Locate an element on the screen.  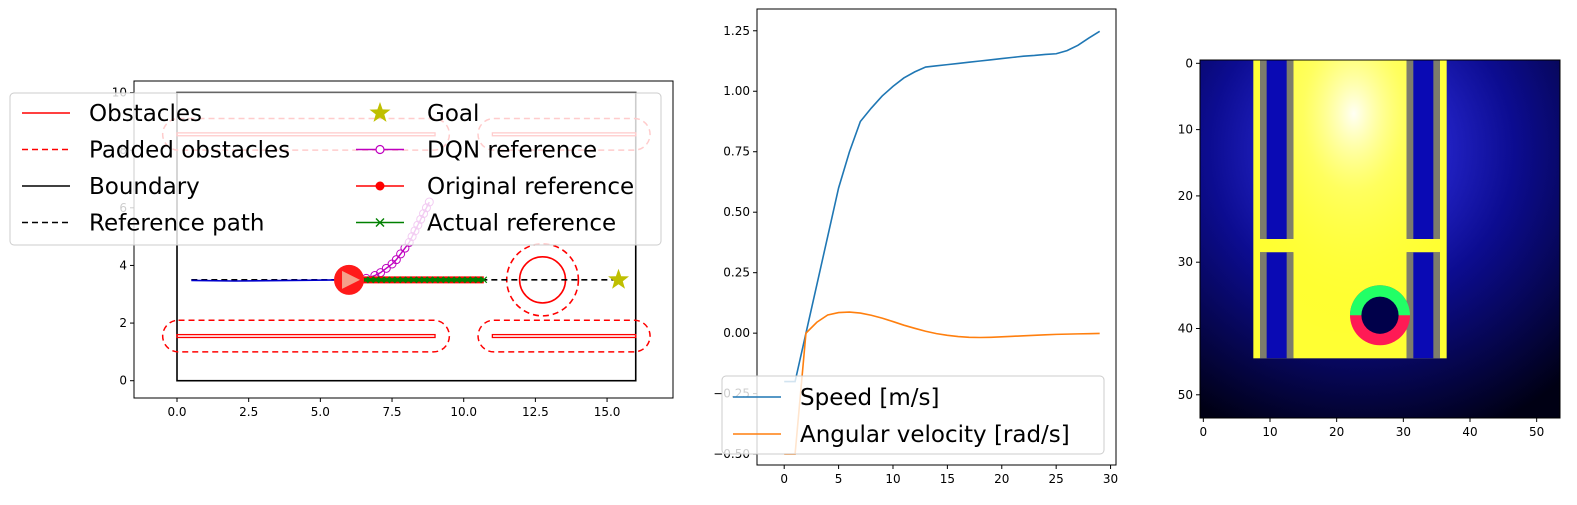
past-trajectory-line is located at coordinates (270, 280).